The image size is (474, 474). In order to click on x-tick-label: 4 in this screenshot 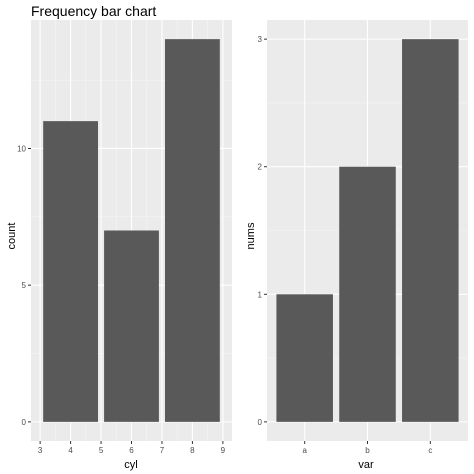, I will do `click(70, 450)`.